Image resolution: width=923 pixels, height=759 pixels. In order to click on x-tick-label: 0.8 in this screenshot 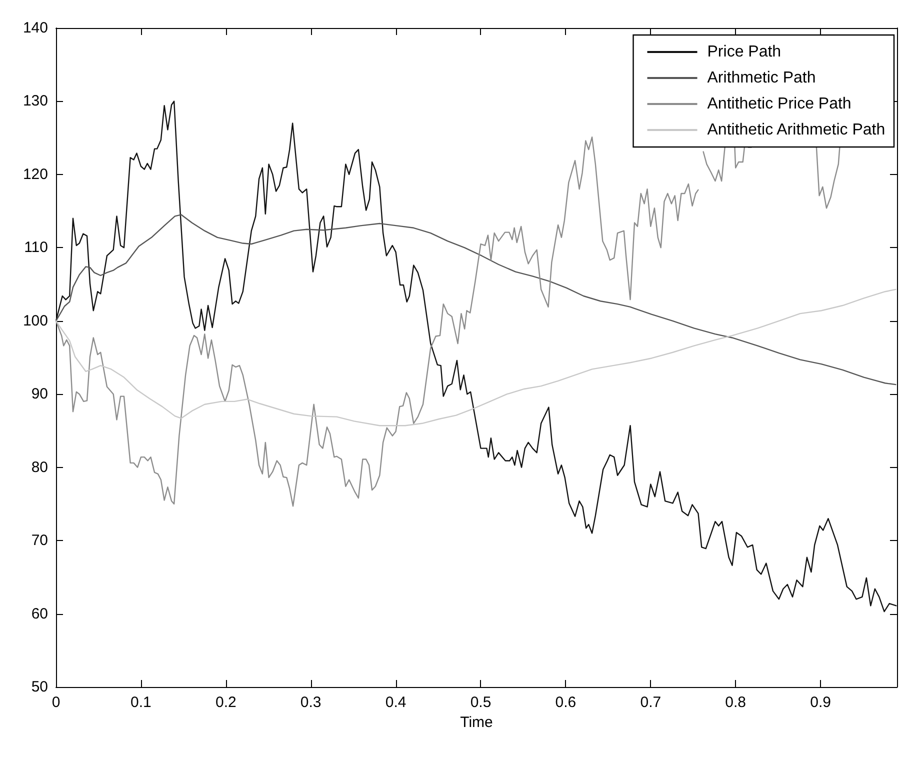, I will do `click(735, 702)`.